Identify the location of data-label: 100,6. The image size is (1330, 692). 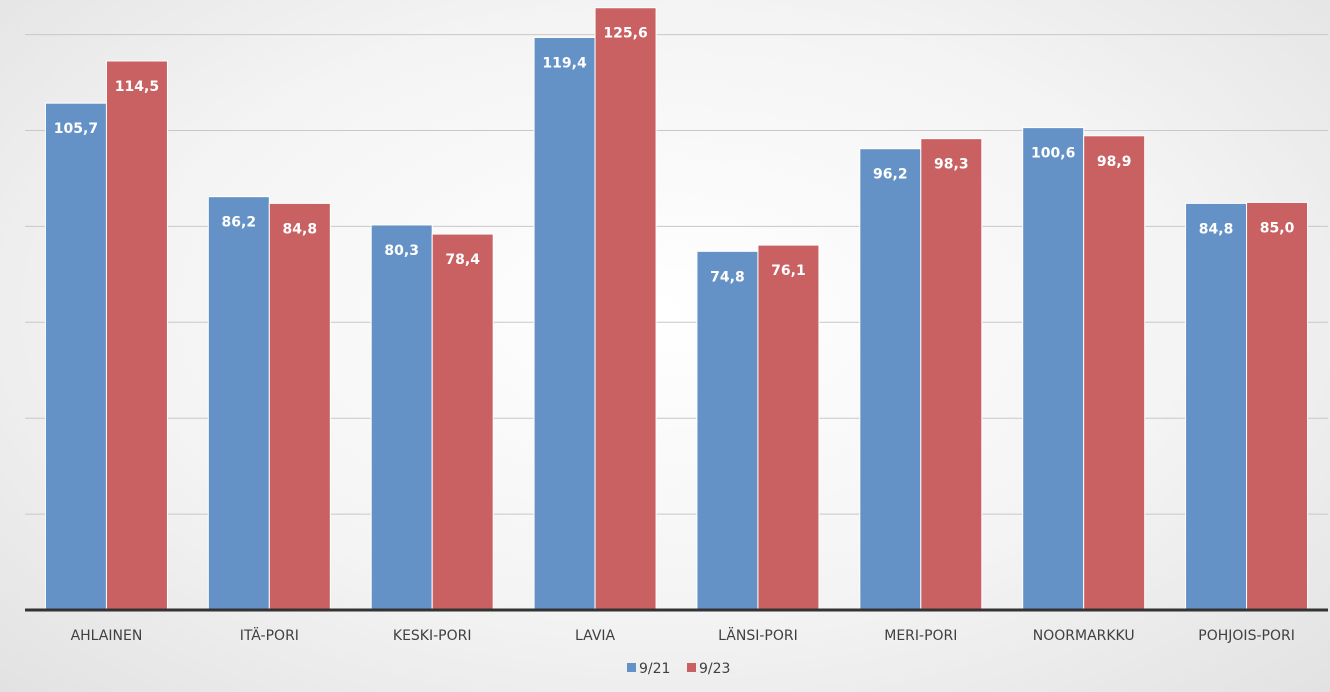
(1053, 154).